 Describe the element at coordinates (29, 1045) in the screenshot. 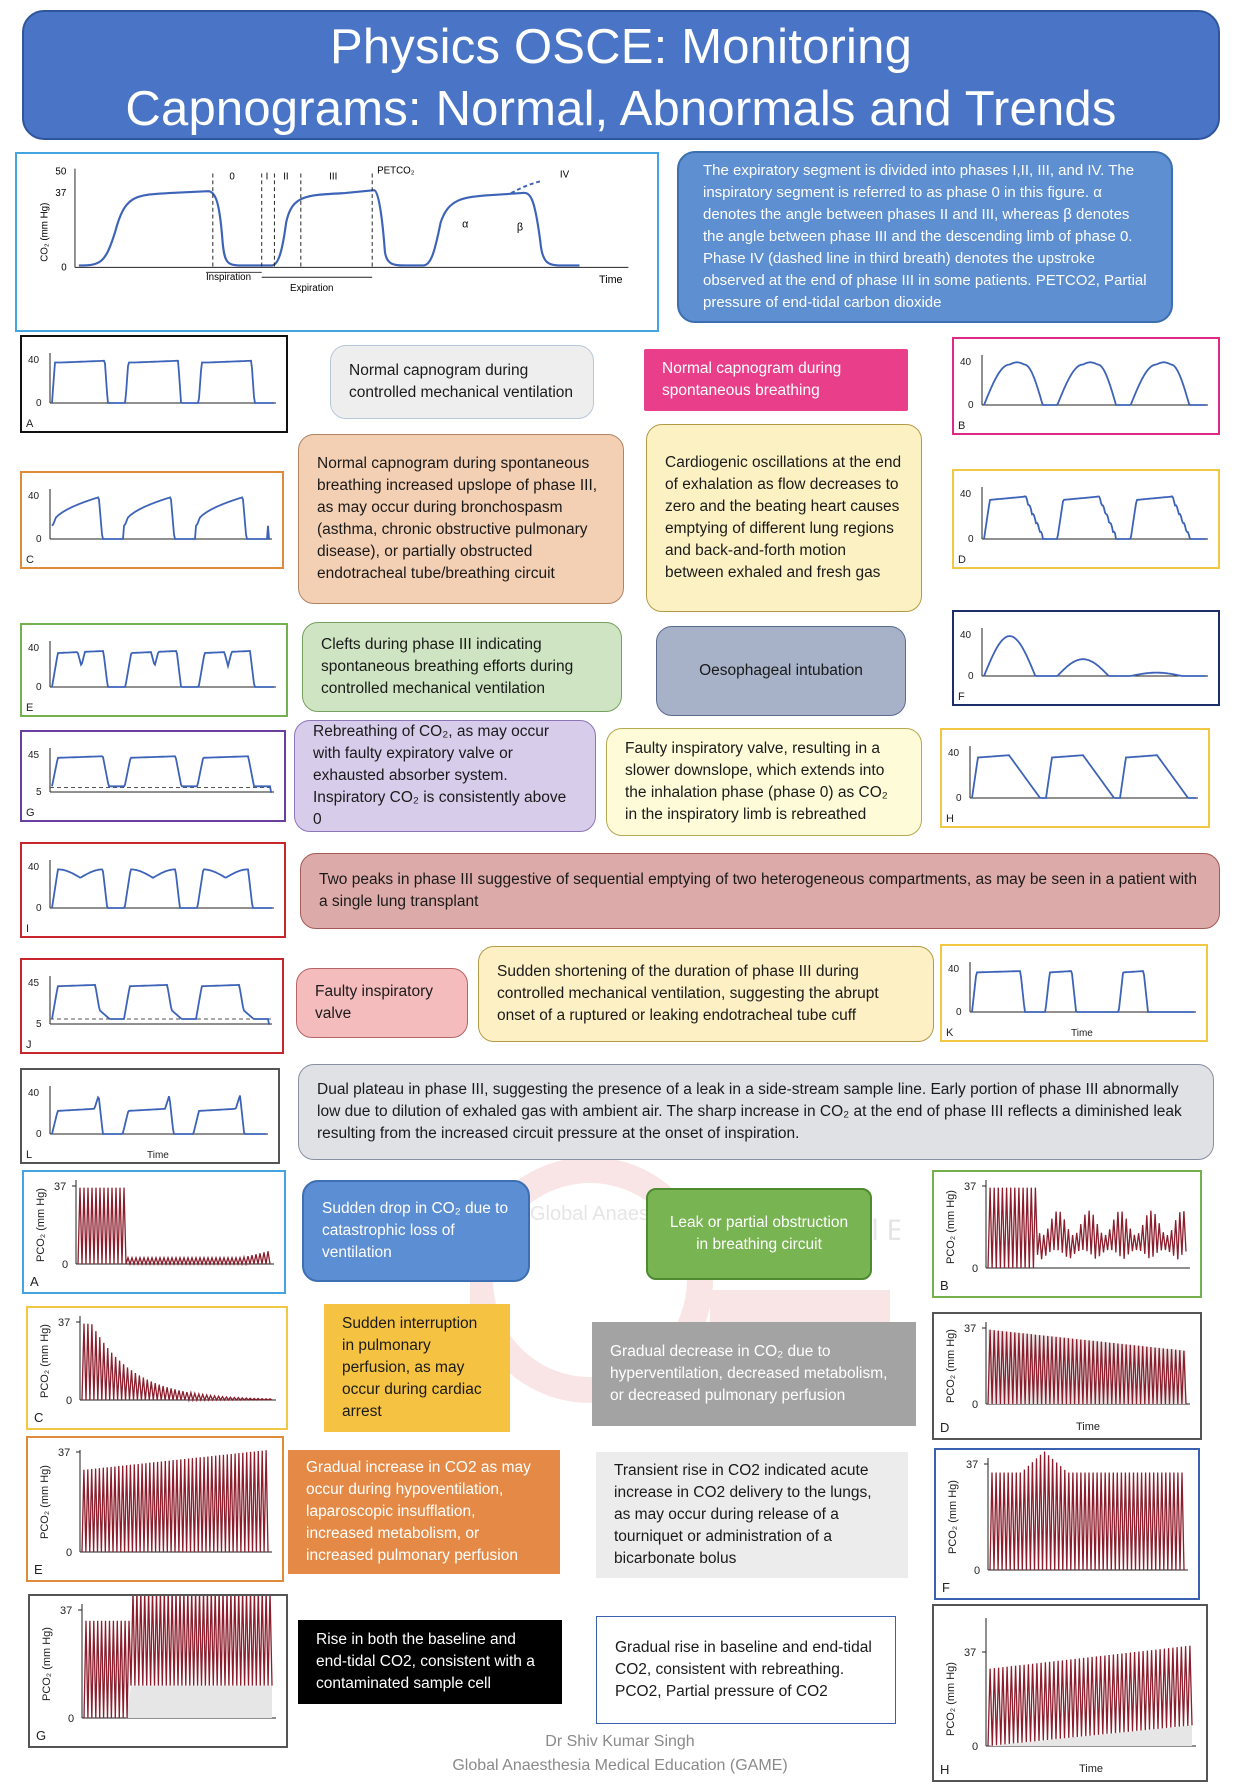

I see `panel-letter: J` at that location.